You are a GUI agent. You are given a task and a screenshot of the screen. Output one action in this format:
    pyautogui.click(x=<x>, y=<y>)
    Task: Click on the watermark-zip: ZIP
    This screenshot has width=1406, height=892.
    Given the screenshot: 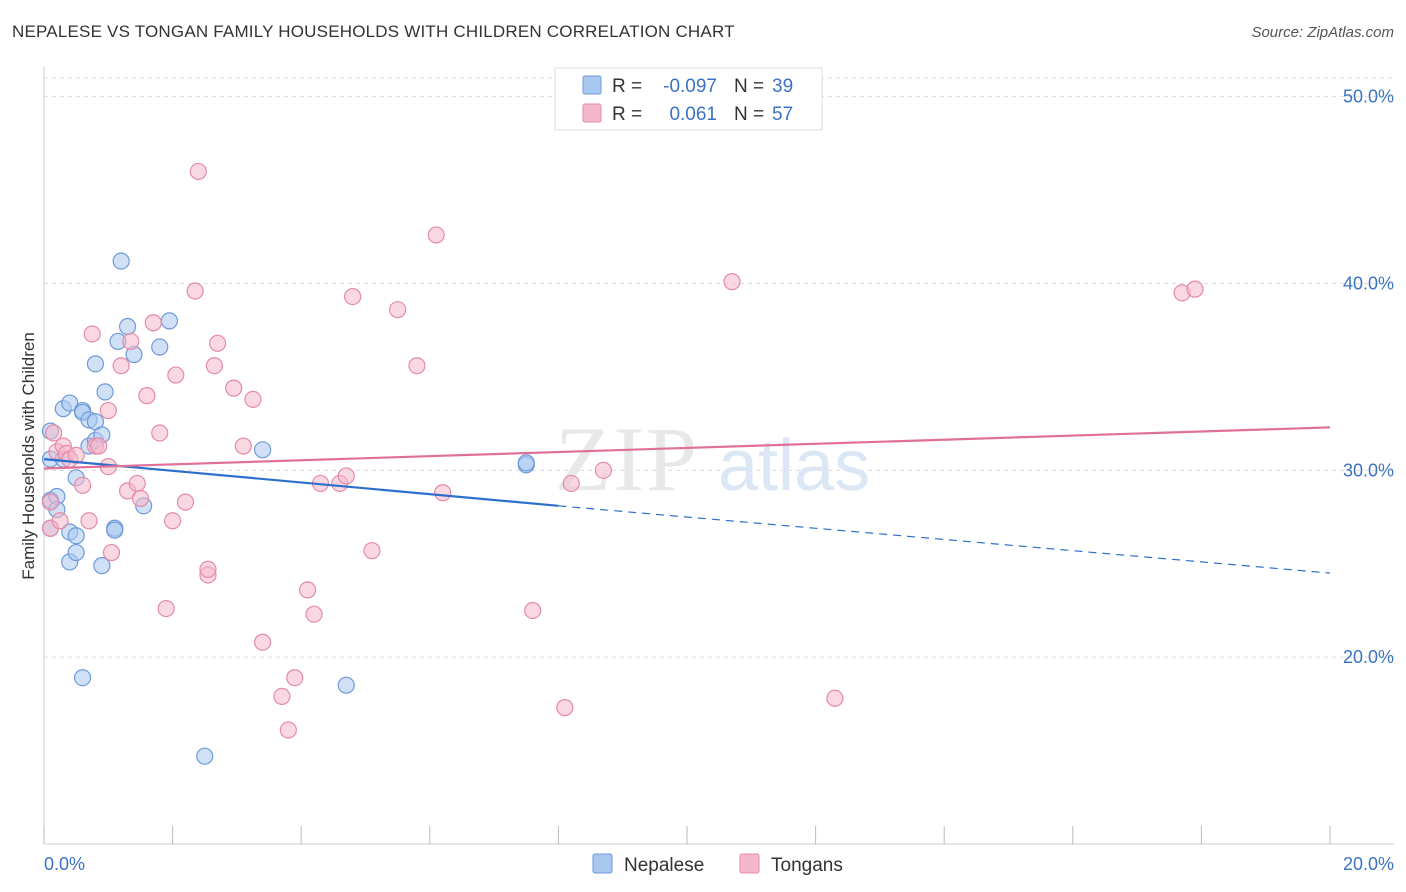 What is the action you would take?
    pyautogui.click(x=627, y=459)
    